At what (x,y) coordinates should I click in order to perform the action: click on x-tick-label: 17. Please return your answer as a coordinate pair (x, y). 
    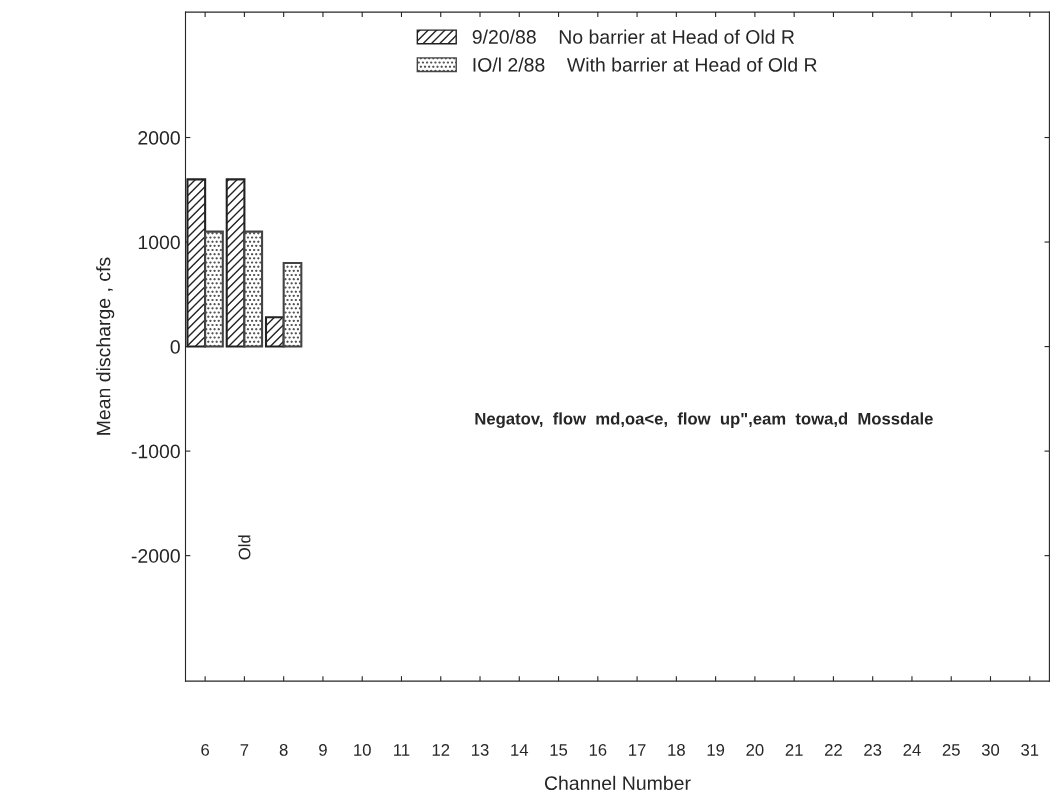
    Looking at the image, I should click on (637, 750).